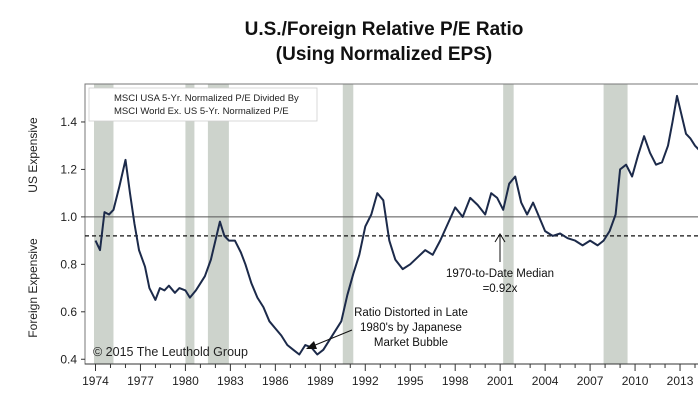 Image resolution: width=698 pixels, height=400 pixels. What do you see at coordinates (33, 288) in the screenshot?
I see `y-axis-label-lower: Foreign Expensive` at bounding box center [33, 288].